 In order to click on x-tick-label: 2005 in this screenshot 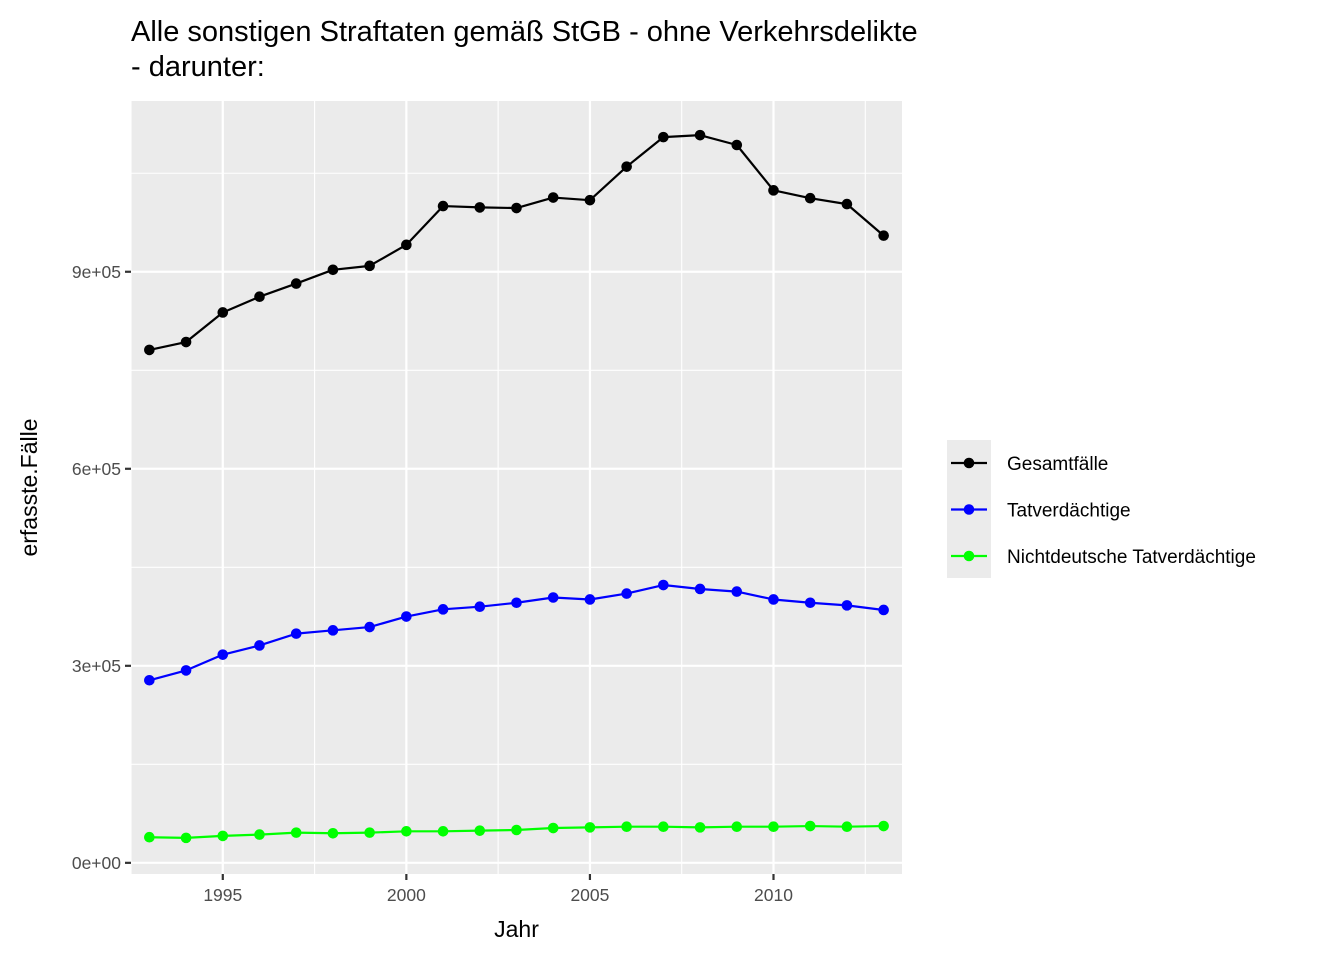, I will do `click(589, 895)`.